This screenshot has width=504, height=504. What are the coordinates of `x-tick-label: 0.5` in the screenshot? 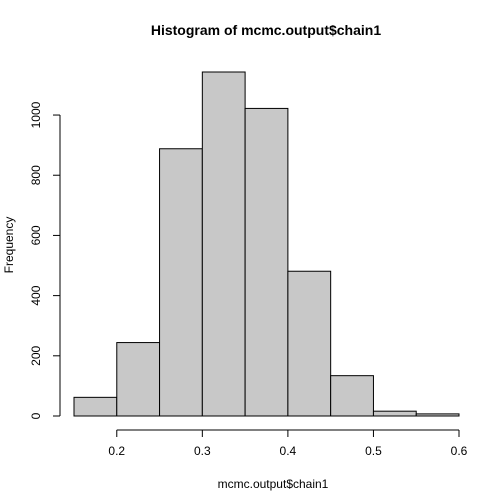 It's located at (373, 451).